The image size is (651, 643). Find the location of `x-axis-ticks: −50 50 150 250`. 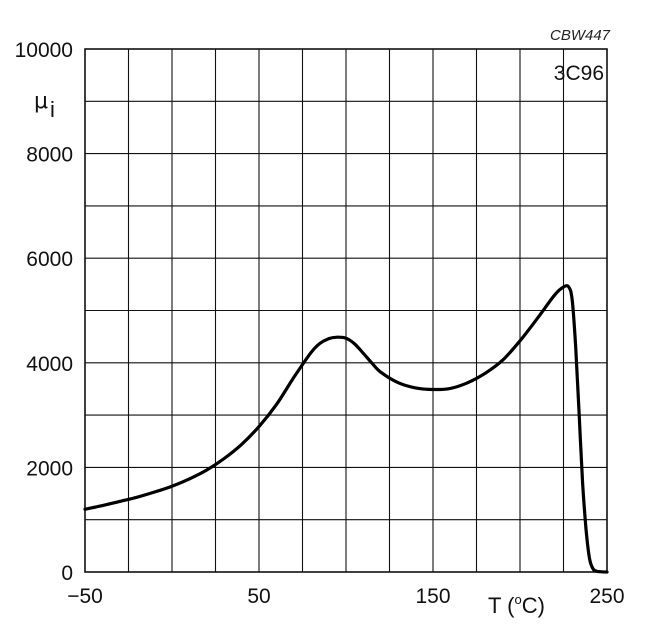

x-axis-ticks: −50 50 150 250 is located at coordinates (345, 596).